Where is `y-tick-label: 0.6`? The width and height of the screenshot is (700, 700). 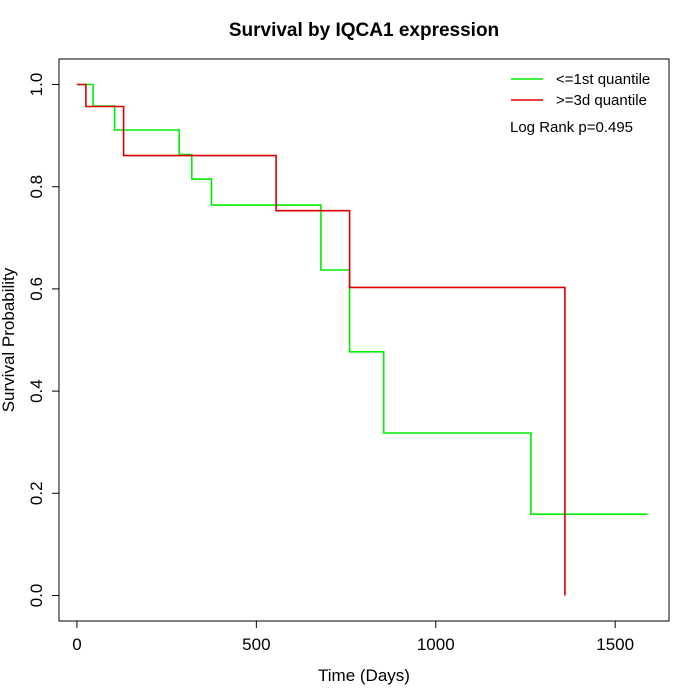 y-tick-label: 0.6 is located at coordinates (36, 289).